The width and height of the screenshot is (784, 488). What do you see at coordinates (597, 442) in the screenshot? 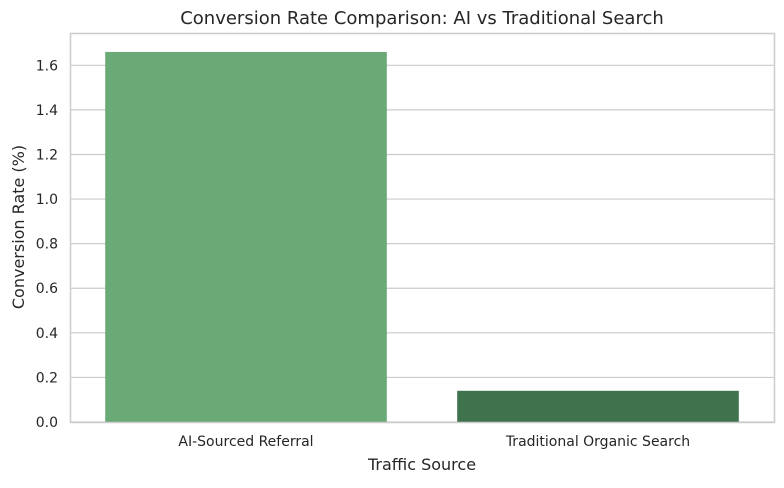
I see `x-tick-label: Traditional Organic Search` at bounding box center [597, 442].